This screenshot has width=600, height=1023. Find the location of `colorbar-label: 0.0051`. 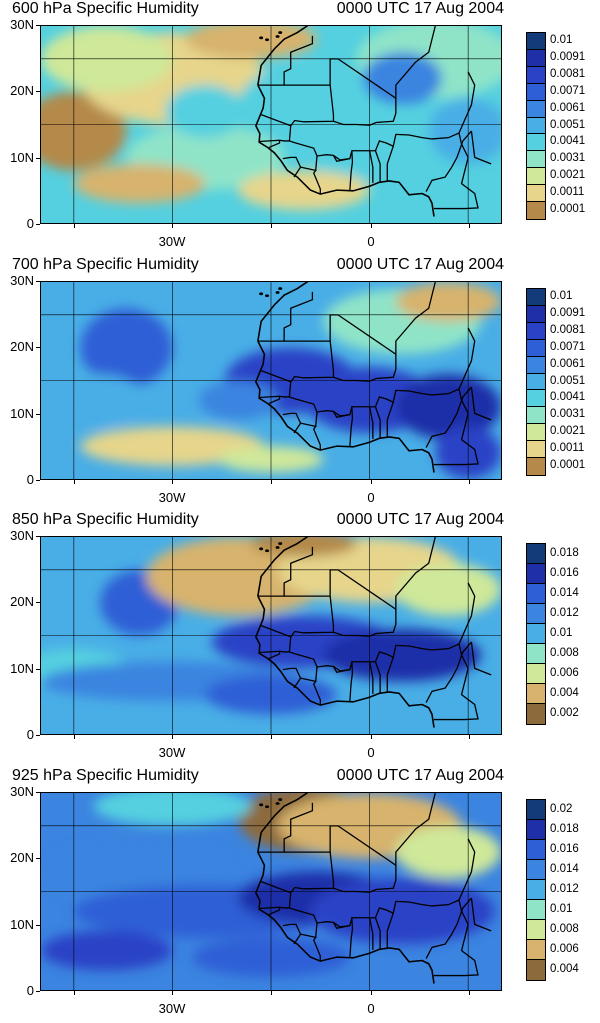

colorbar-label: 0.0051 is located at coordinates (568, 124).